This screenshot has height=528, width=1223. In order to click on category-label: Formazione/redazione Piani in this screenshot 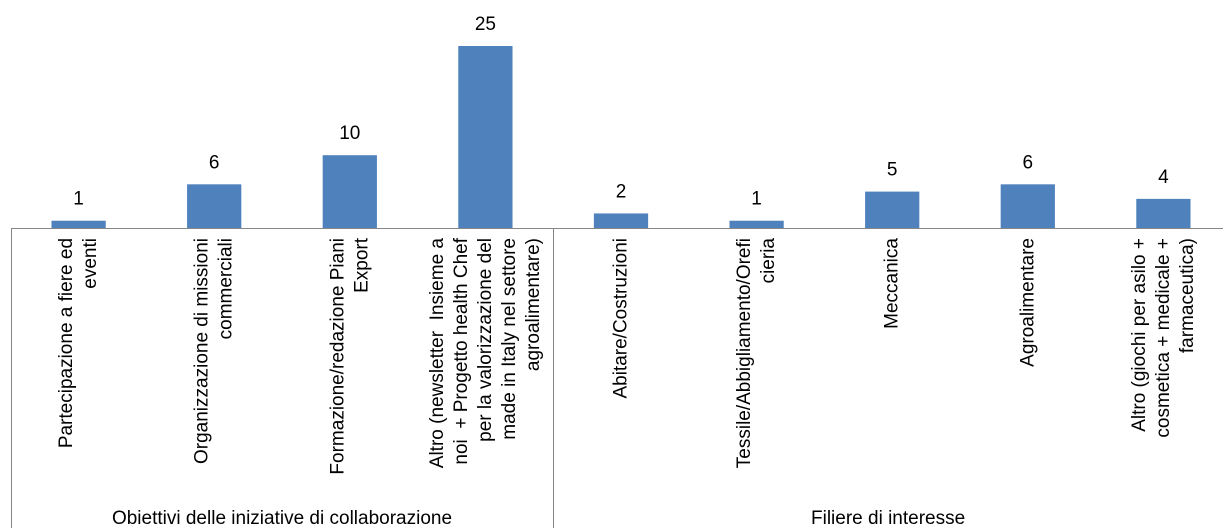, I will do `click(337, 356)`.